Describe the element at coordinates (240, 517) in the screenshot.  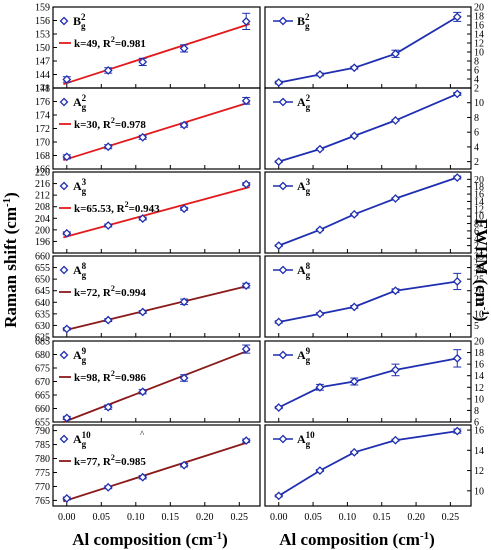
I see `x-tick-label: 0.25` at that location.